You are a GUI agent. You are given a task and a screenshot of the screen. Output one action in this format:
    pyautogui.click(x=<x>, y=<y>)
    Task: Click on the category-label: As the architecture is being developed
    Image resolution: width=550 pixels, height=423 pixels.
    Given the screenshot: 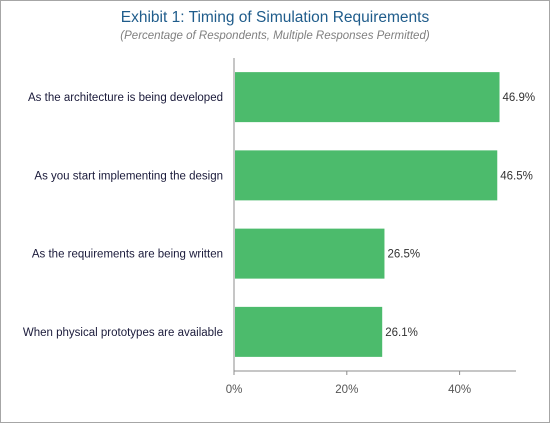 What is the action you would take?
    pyautogui.click(x=125, y=98)
    